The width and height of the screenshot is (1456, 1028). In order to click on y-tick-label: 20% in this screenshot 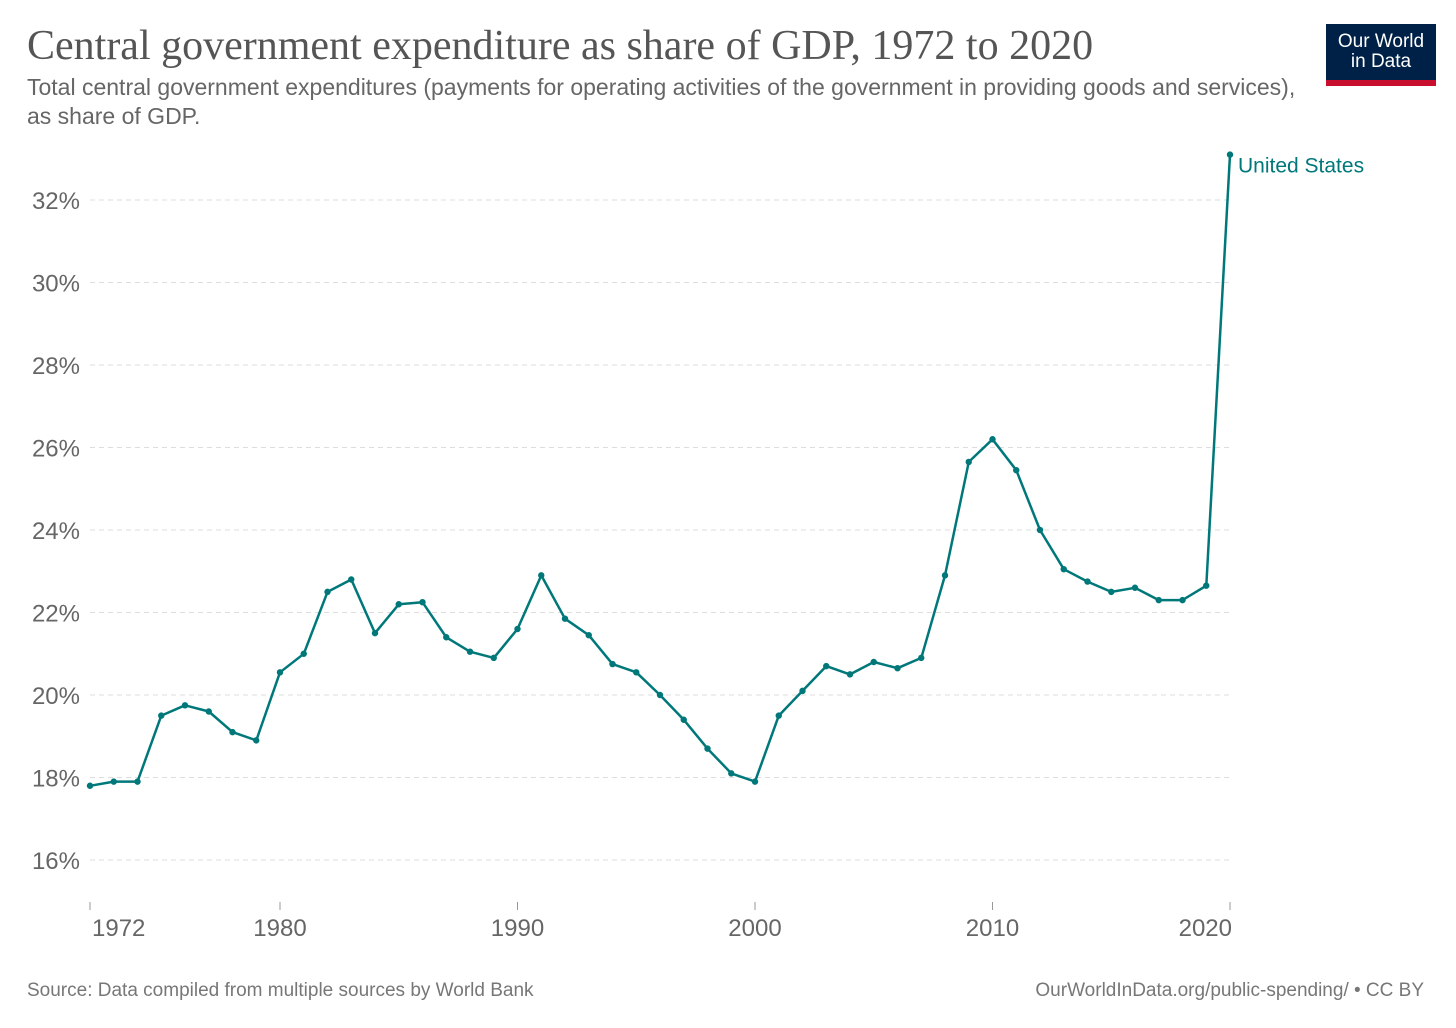, I will do `click(56, 696)`.